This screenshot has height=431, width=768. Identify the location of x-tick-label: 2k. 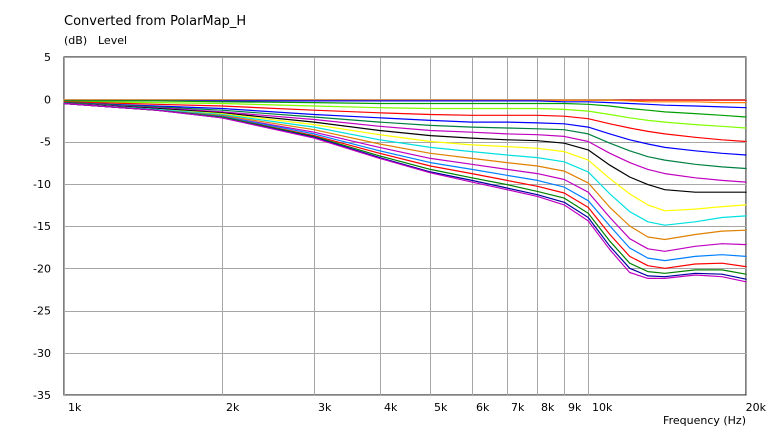
(233, 407).